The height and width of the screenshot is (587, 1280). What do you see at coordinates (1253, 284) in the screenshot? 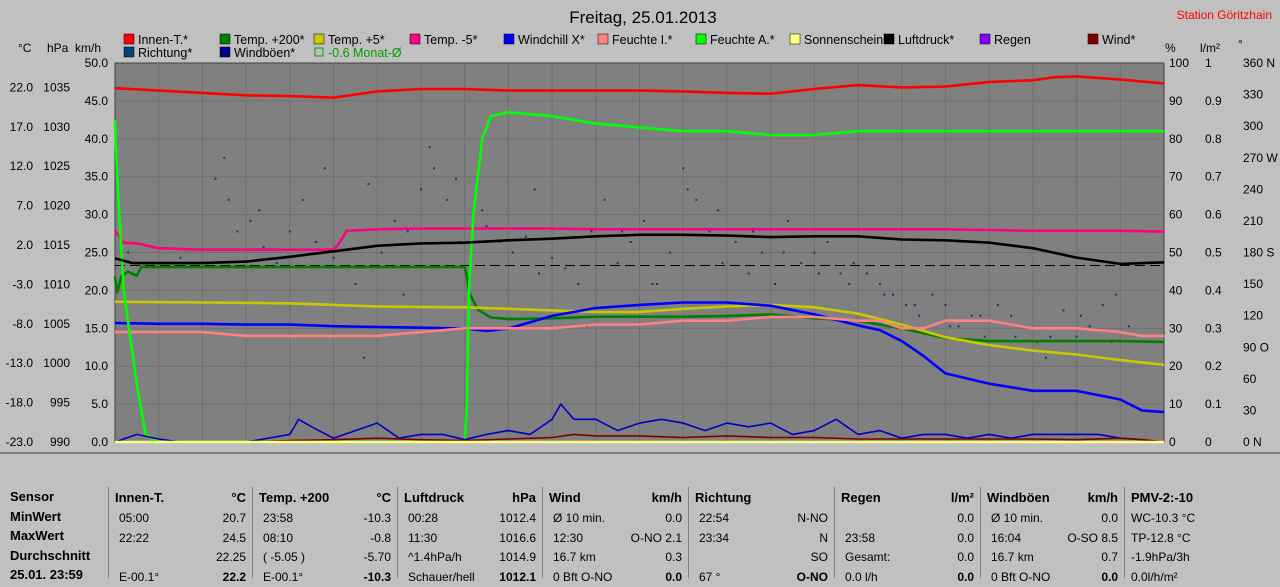
I see `direction-tick-label: 150` at bounding box center [1253, 284].